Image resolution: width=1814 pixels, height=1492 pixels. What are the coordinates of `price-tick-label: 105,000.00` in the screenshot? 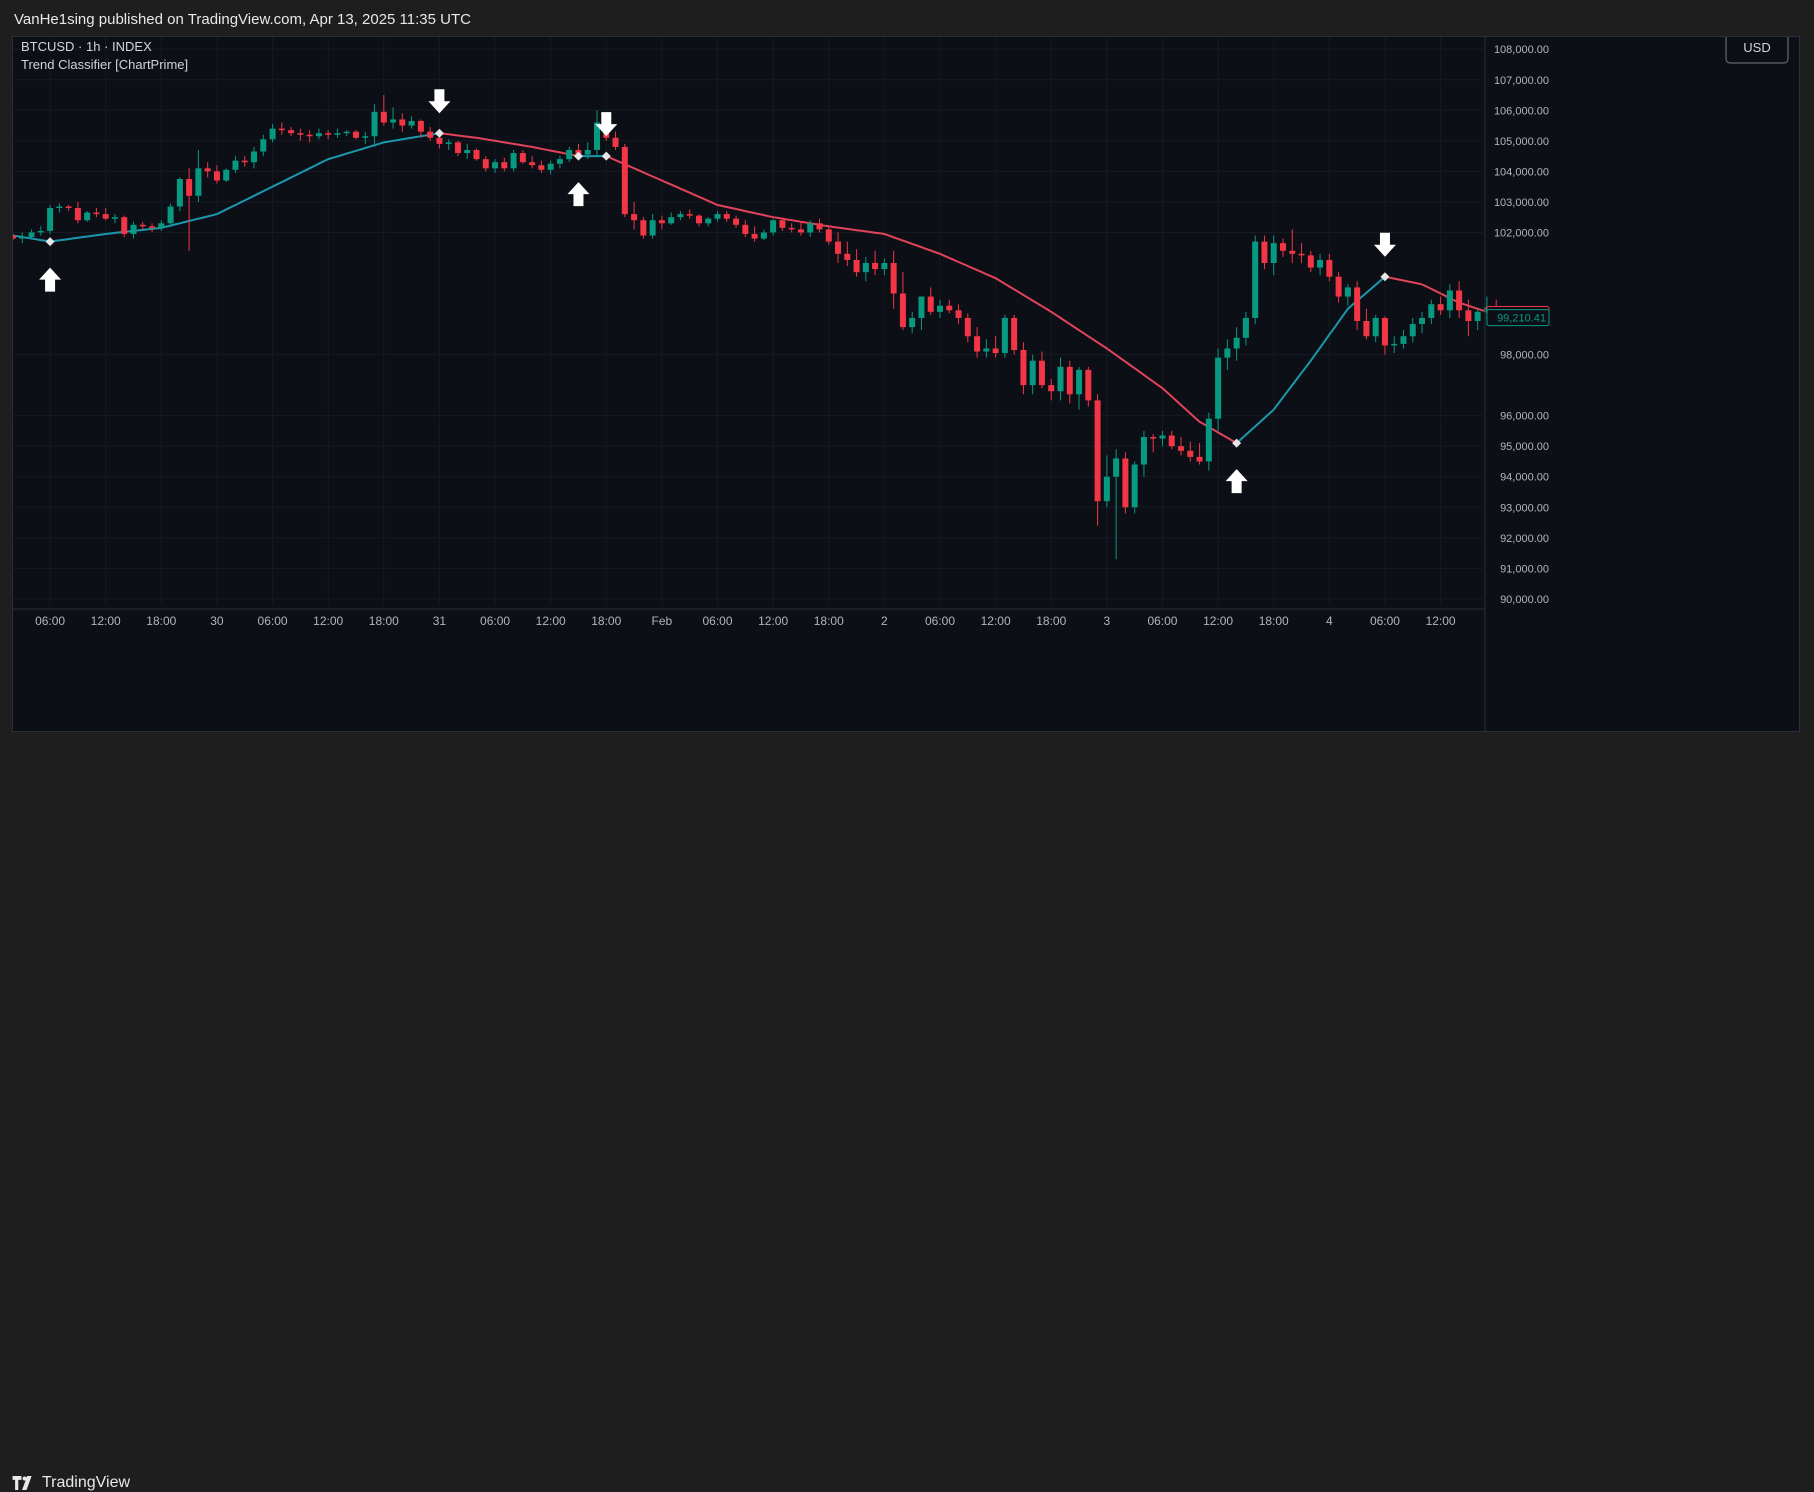 It's located at (1521, 142).